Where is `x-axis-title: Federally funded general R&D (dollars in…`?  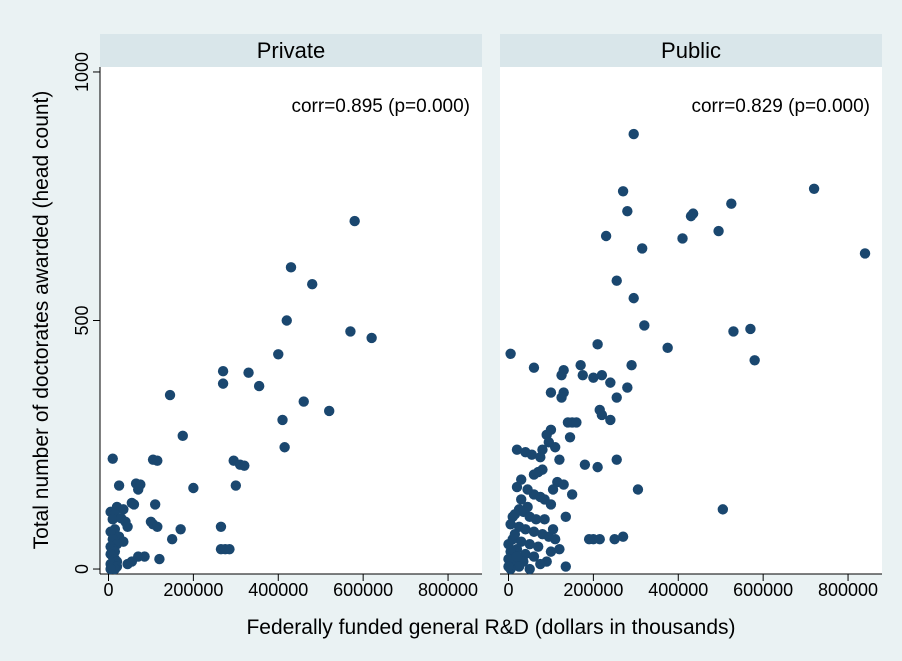
x-axis-title: Federally funded general R&D (dollars in… is located at coordinates (490, 627).